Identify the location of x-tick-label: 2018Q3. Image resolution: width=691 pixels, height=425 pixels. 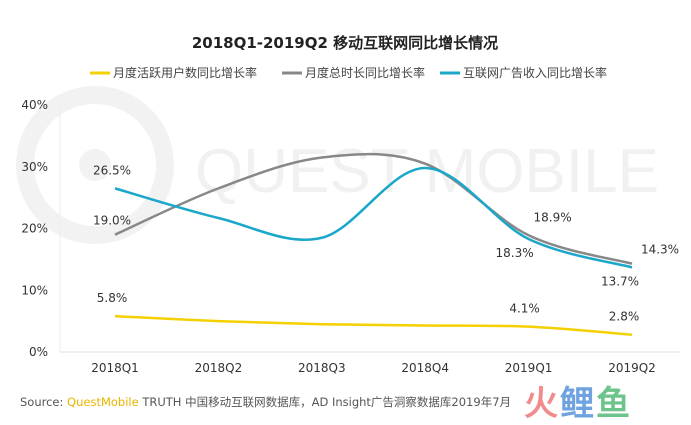
(322, 368).